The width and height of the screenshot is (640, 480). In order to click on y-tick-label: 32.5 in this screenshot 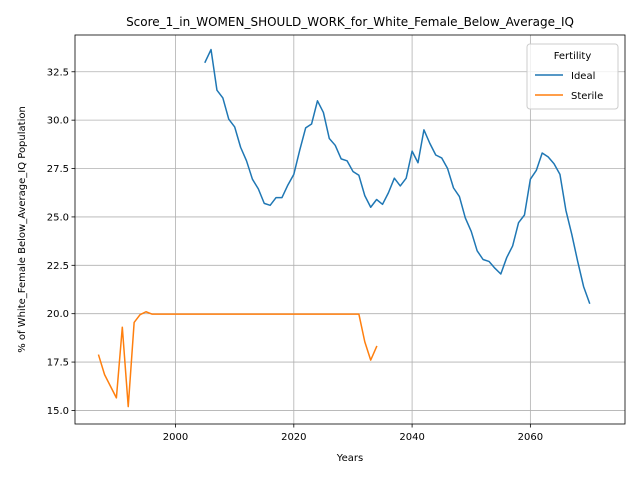, I will do `click(58, 72)`.